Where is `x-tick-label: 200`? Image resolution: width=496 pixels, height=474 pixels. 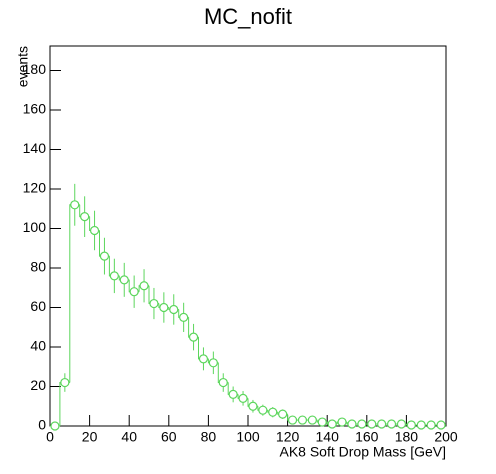
x-tick-label: 200 is located at coordinates (446, 437).